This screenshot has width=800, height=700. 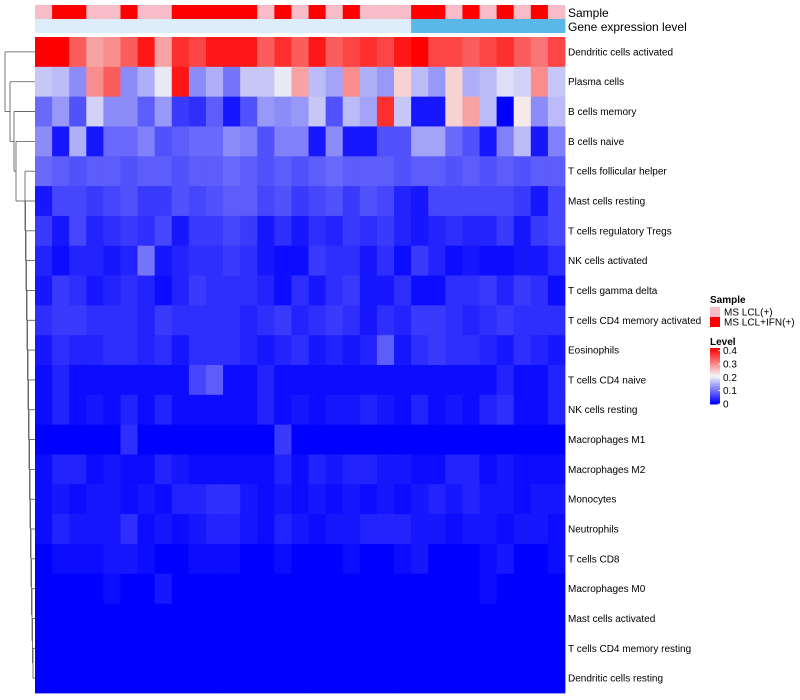 I want to click on legend-entry-label: MS LCL(+), so click(x=748, y=313).